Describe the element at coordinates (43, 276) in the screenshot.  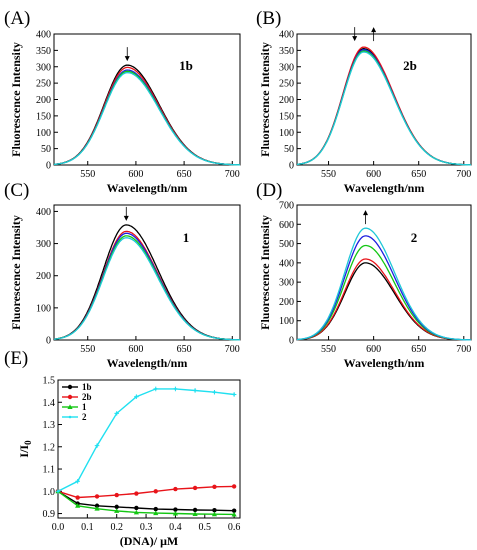
I see `y-tick-label: 200` at that location.